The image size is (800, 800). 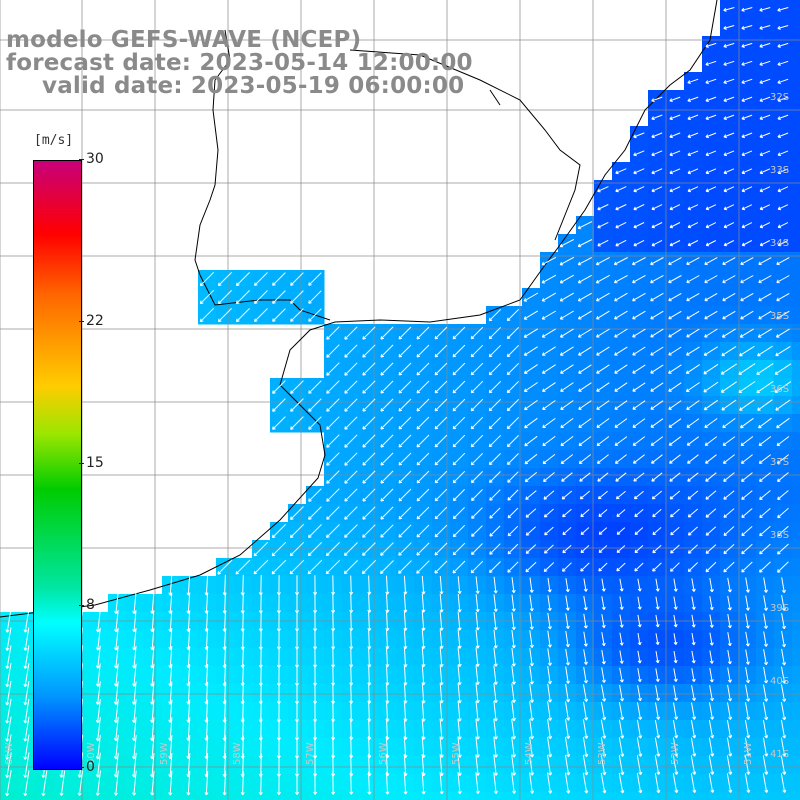 I want to click on longitude-label: 57W, so click(x=310, y=753).